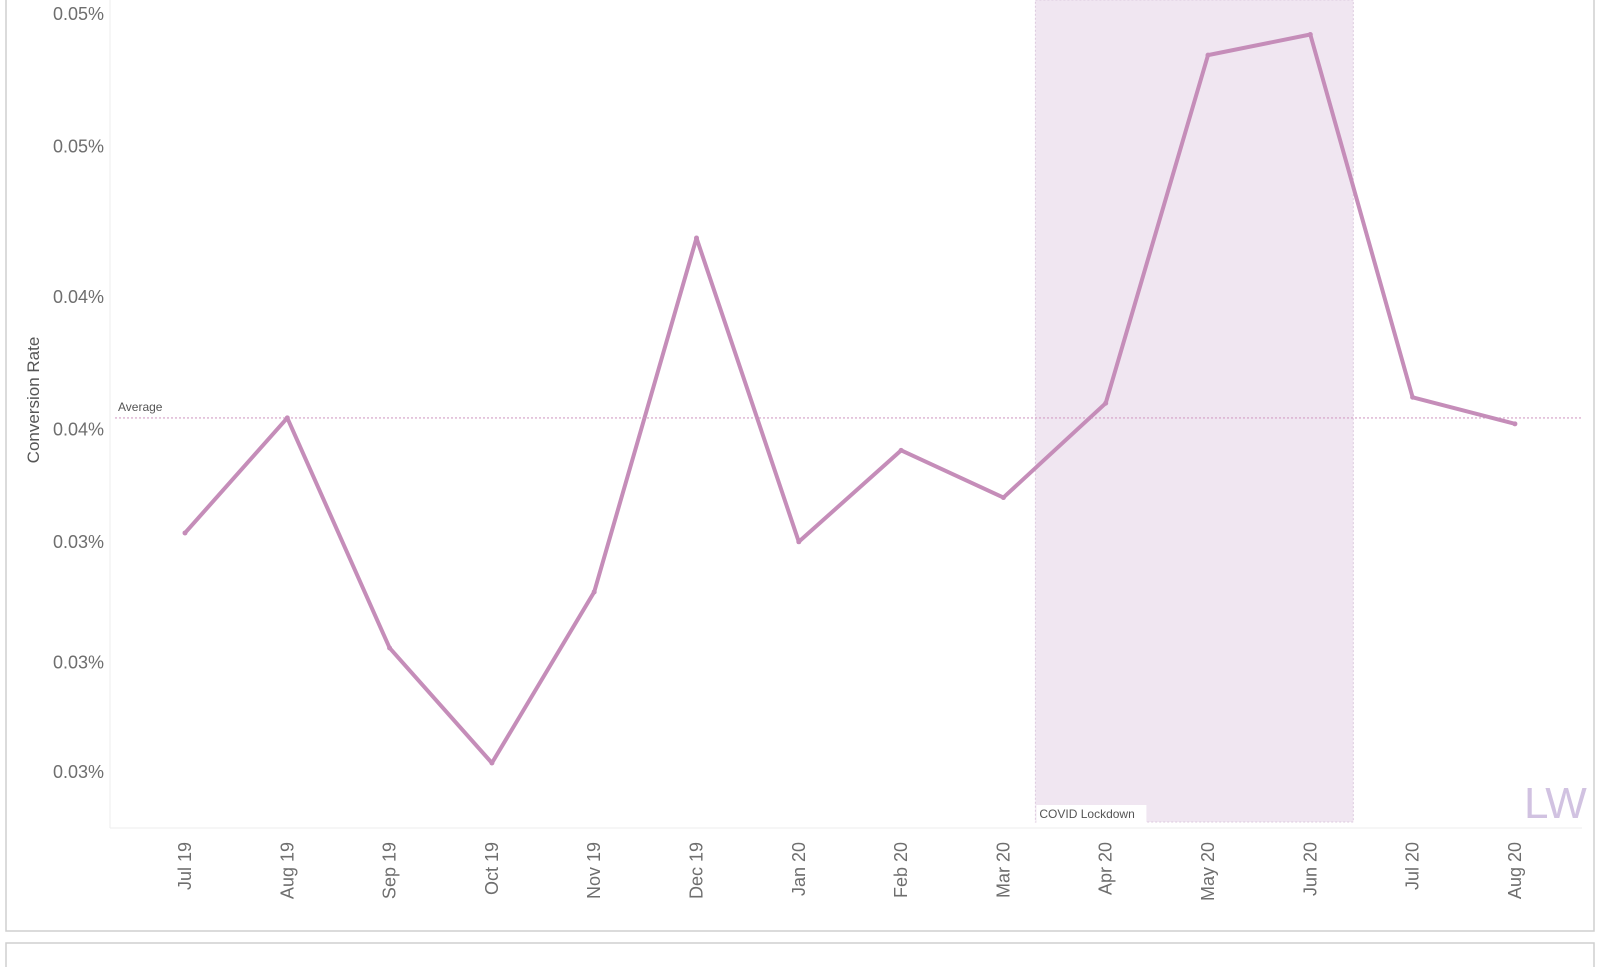 The image size is (1600, 972). I want to click on band-label-background, so click(1091, 814).